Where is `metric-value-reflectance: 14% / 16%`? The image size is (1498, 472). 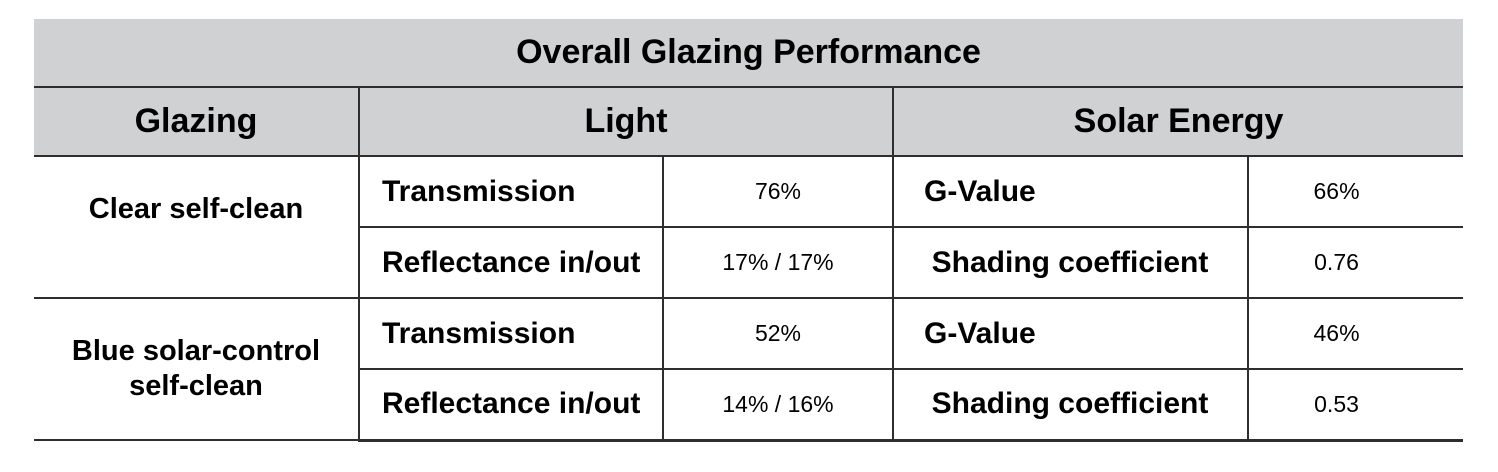 metric-value-reflectance: 14% / 16% is located at coordinates (778, 405).